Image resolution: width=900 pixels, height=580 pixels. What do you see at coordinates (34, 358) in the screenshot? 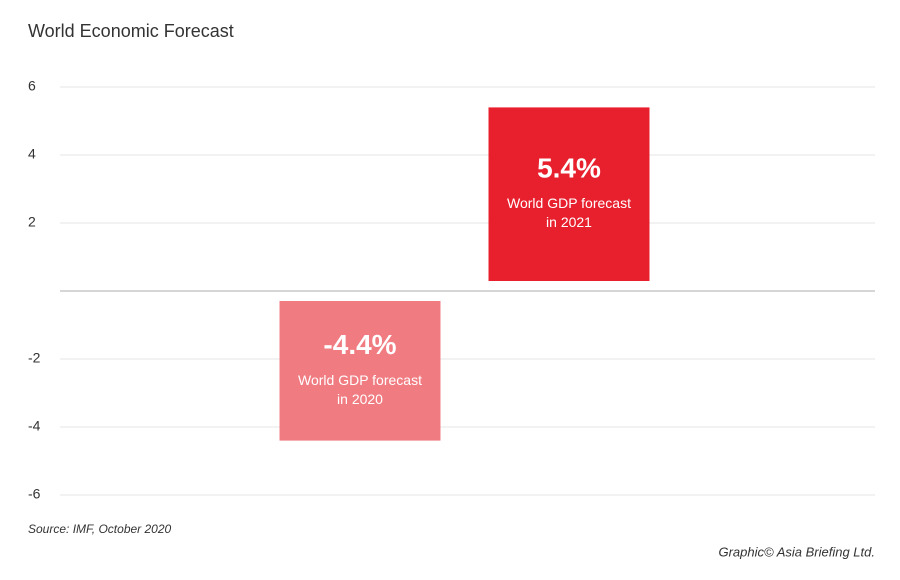
I see `y-tick-label: -2` at bounding box center [34, 358].